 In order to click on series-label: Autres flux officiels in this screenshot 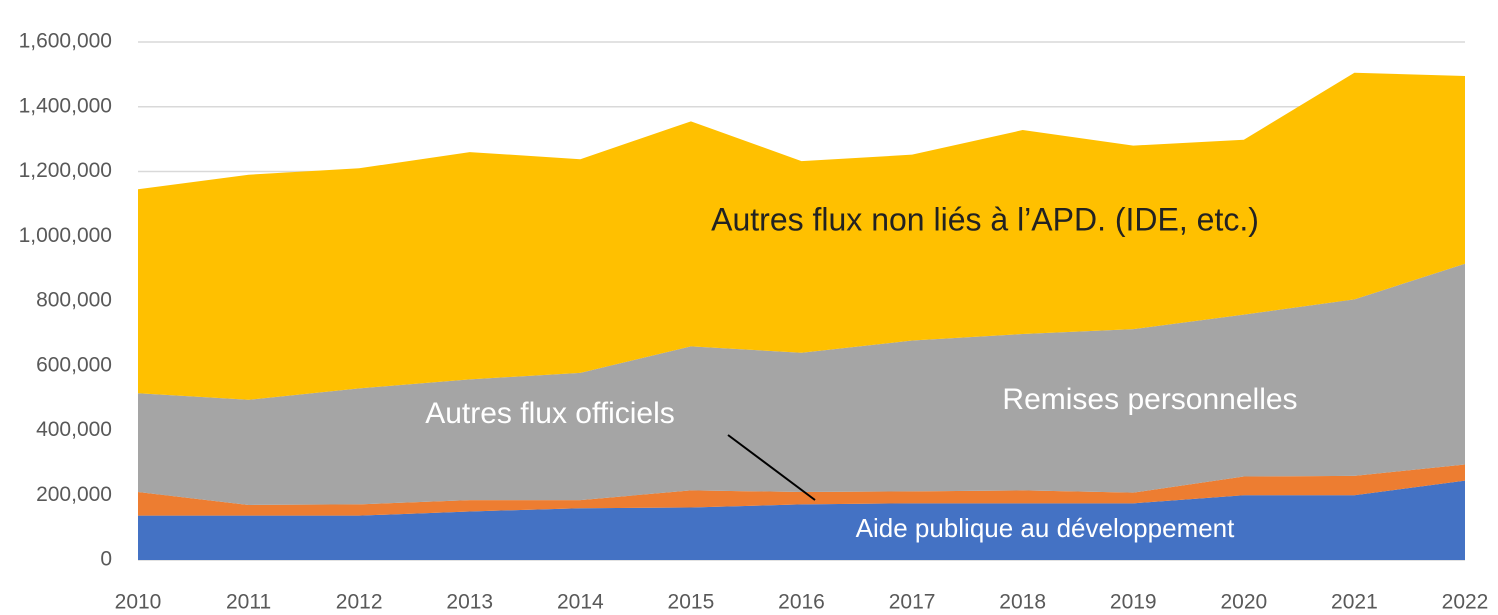, I will do `click(550, 413)`.